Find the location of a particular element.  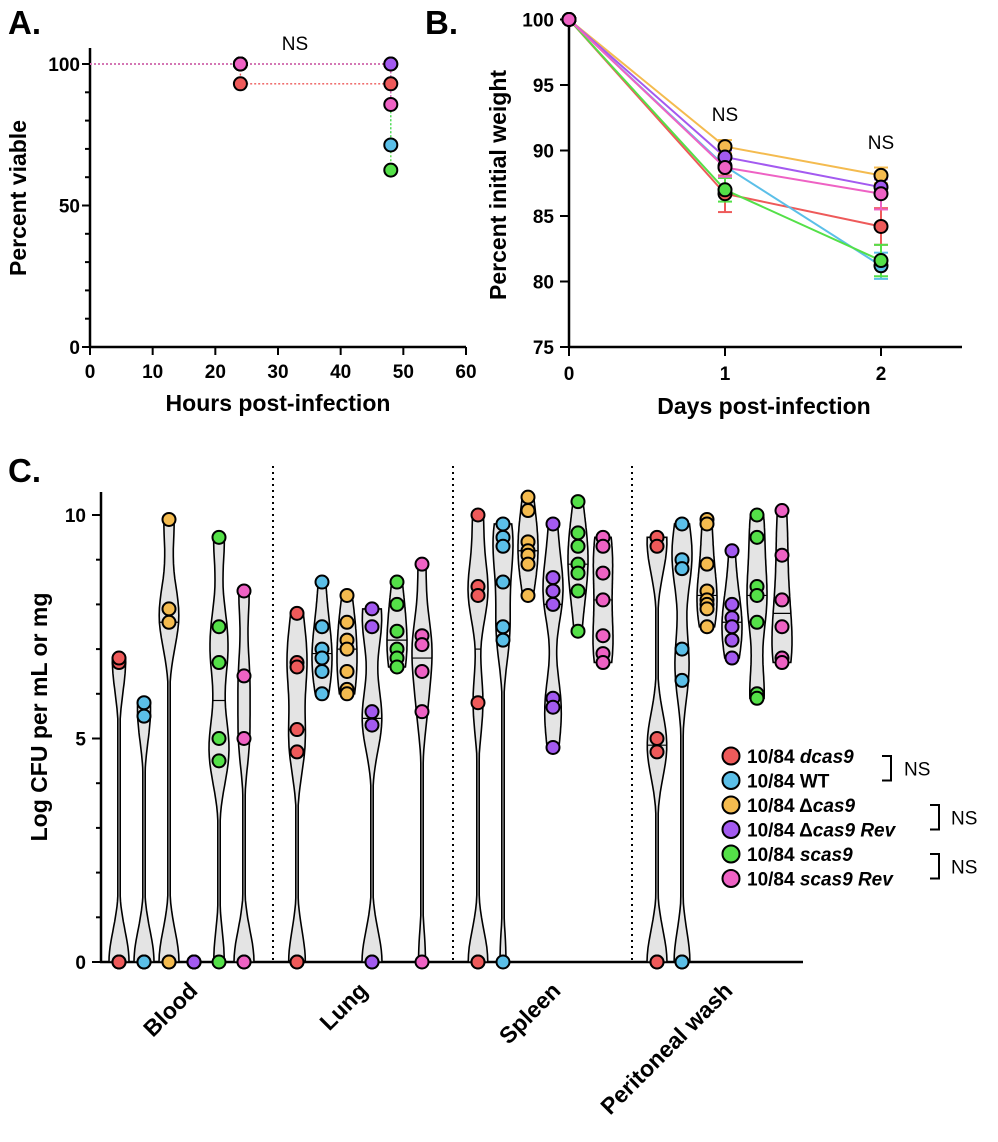

y-tick-label: 80 is located at coordinates (543, 283).